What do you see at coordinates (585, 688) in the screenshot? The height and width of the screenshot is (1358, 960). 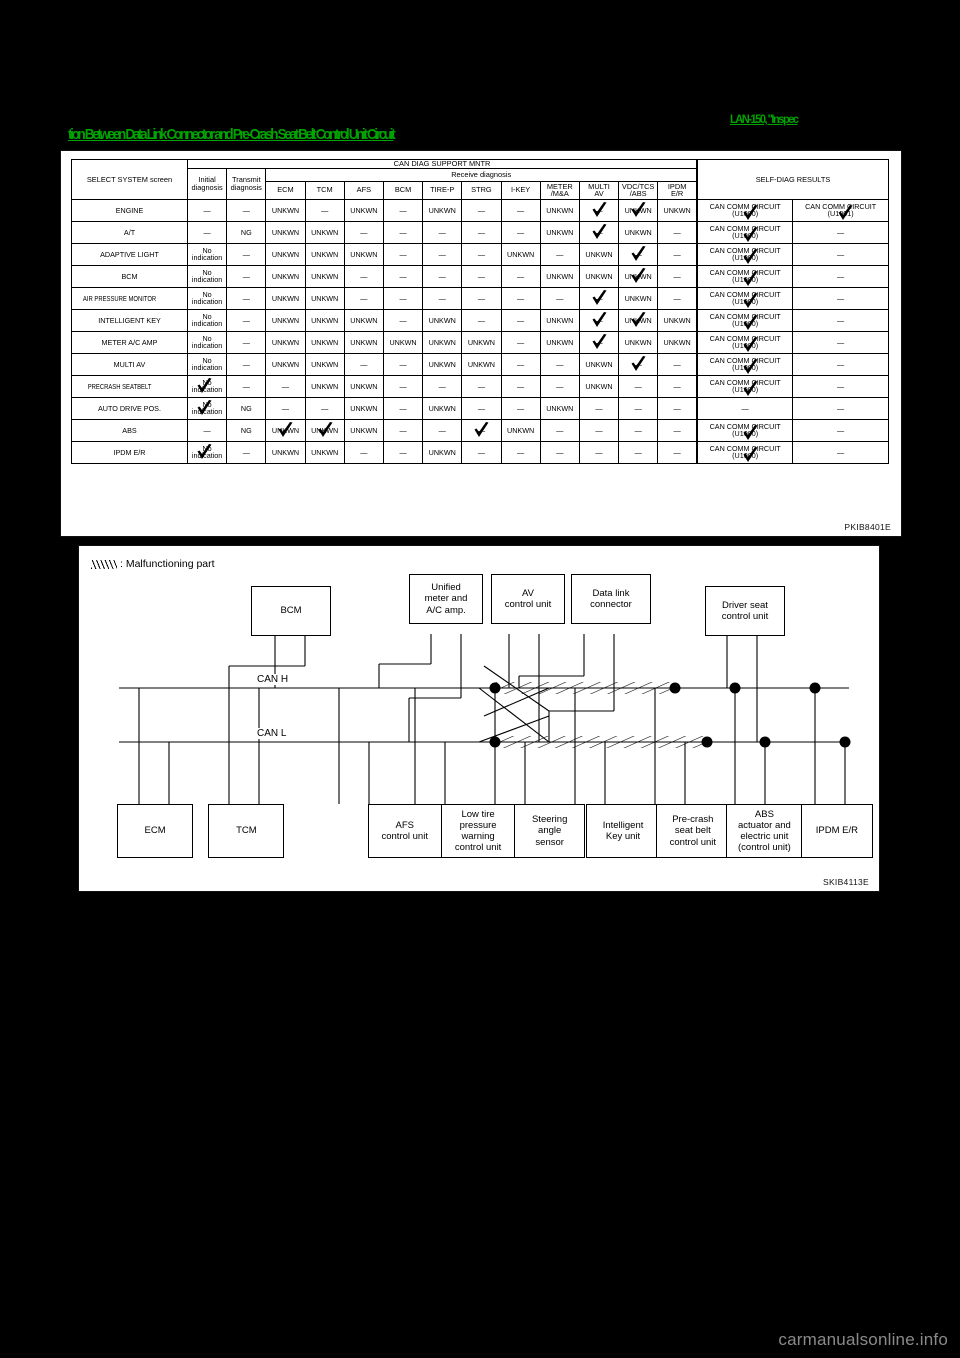 I see `malfunction-hatch-can-h` at bounding box center [585, 688].